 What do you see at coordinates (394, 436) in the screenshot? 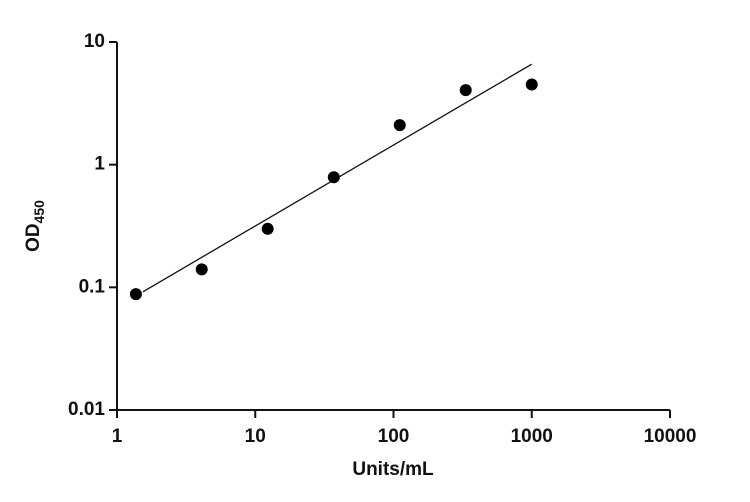
I see `x-tick-label: 100` at bounding box center [394, 436].